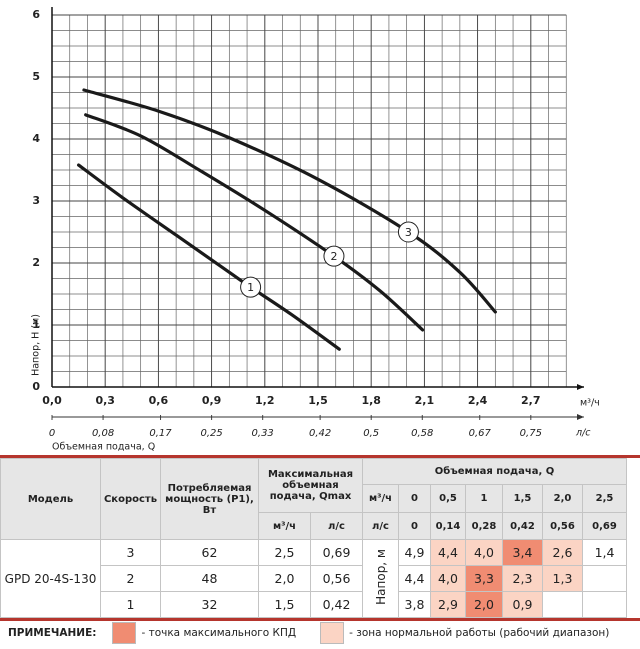 This screenshot has width=640, height=649. What do you see at coordinates (36, 386) in the screenshot?
I see `y-tick-label: 0` at bounding box center [36, 386].